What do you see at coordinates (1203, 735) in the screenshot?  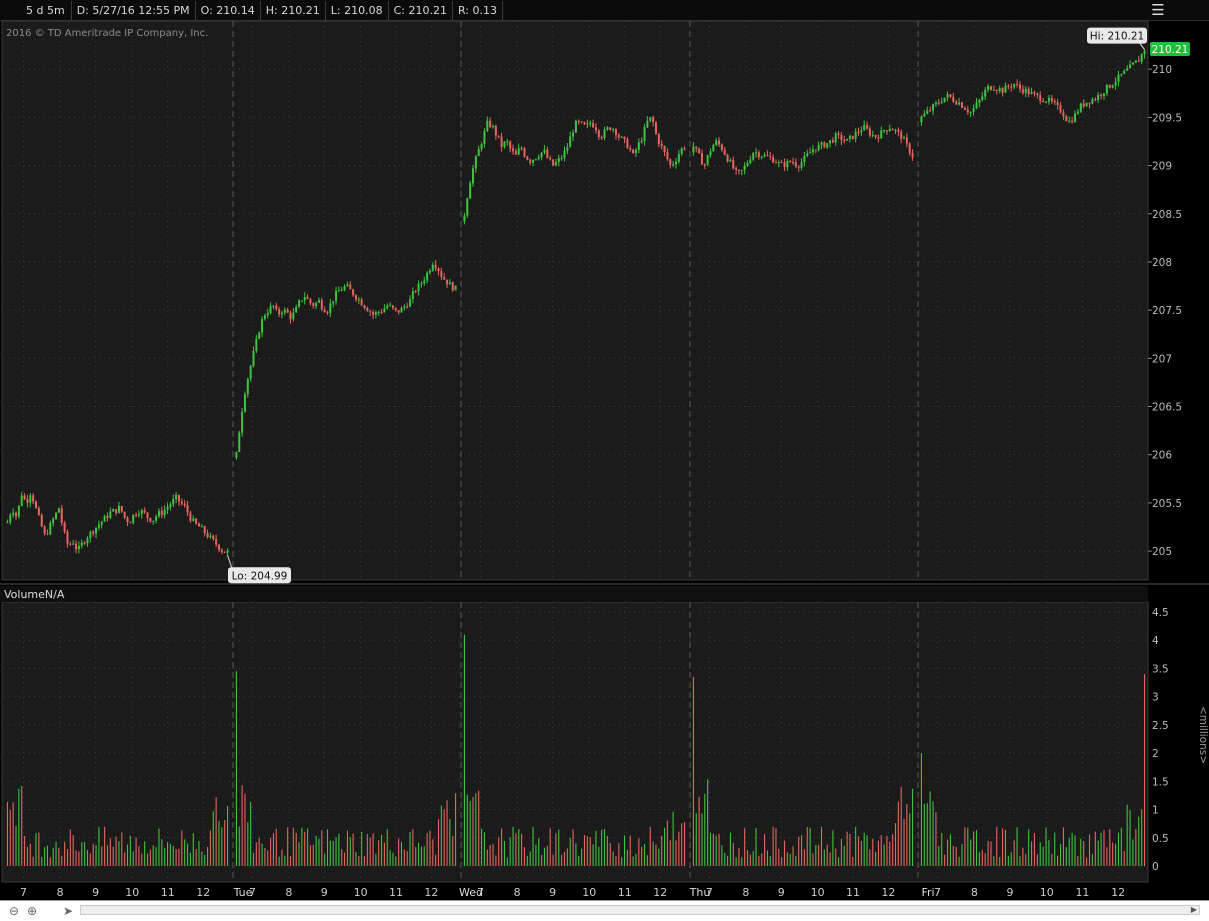 I see `volume-unit-label: <millions>` at bounding box center [1203, 735].